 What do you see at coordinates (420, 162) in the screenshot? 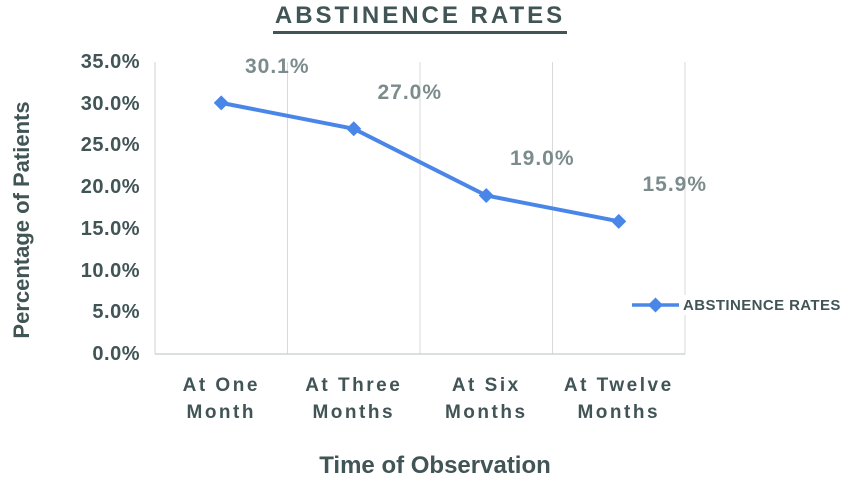
I see `series-line` at bounding box center [420, 162].